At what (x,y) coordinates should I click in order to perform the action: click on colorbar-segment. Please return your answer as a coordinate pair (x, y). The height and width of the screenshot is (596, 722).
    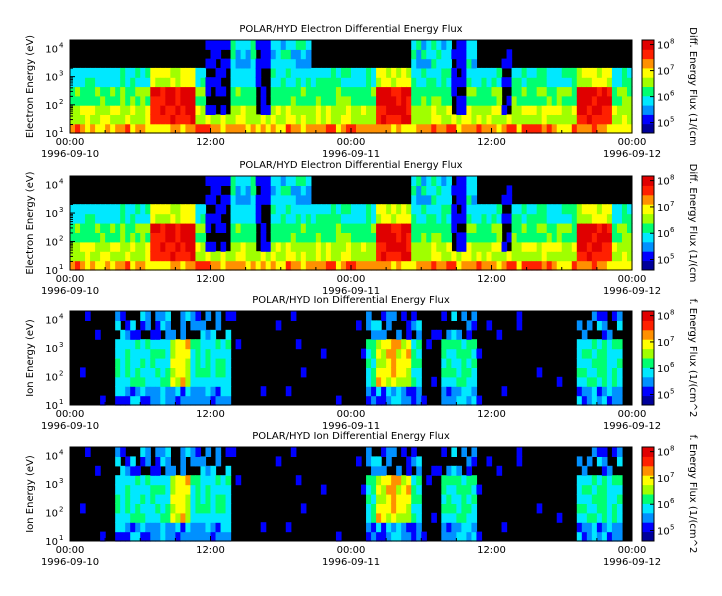
    Looking at the image, I should click on (648, 517).